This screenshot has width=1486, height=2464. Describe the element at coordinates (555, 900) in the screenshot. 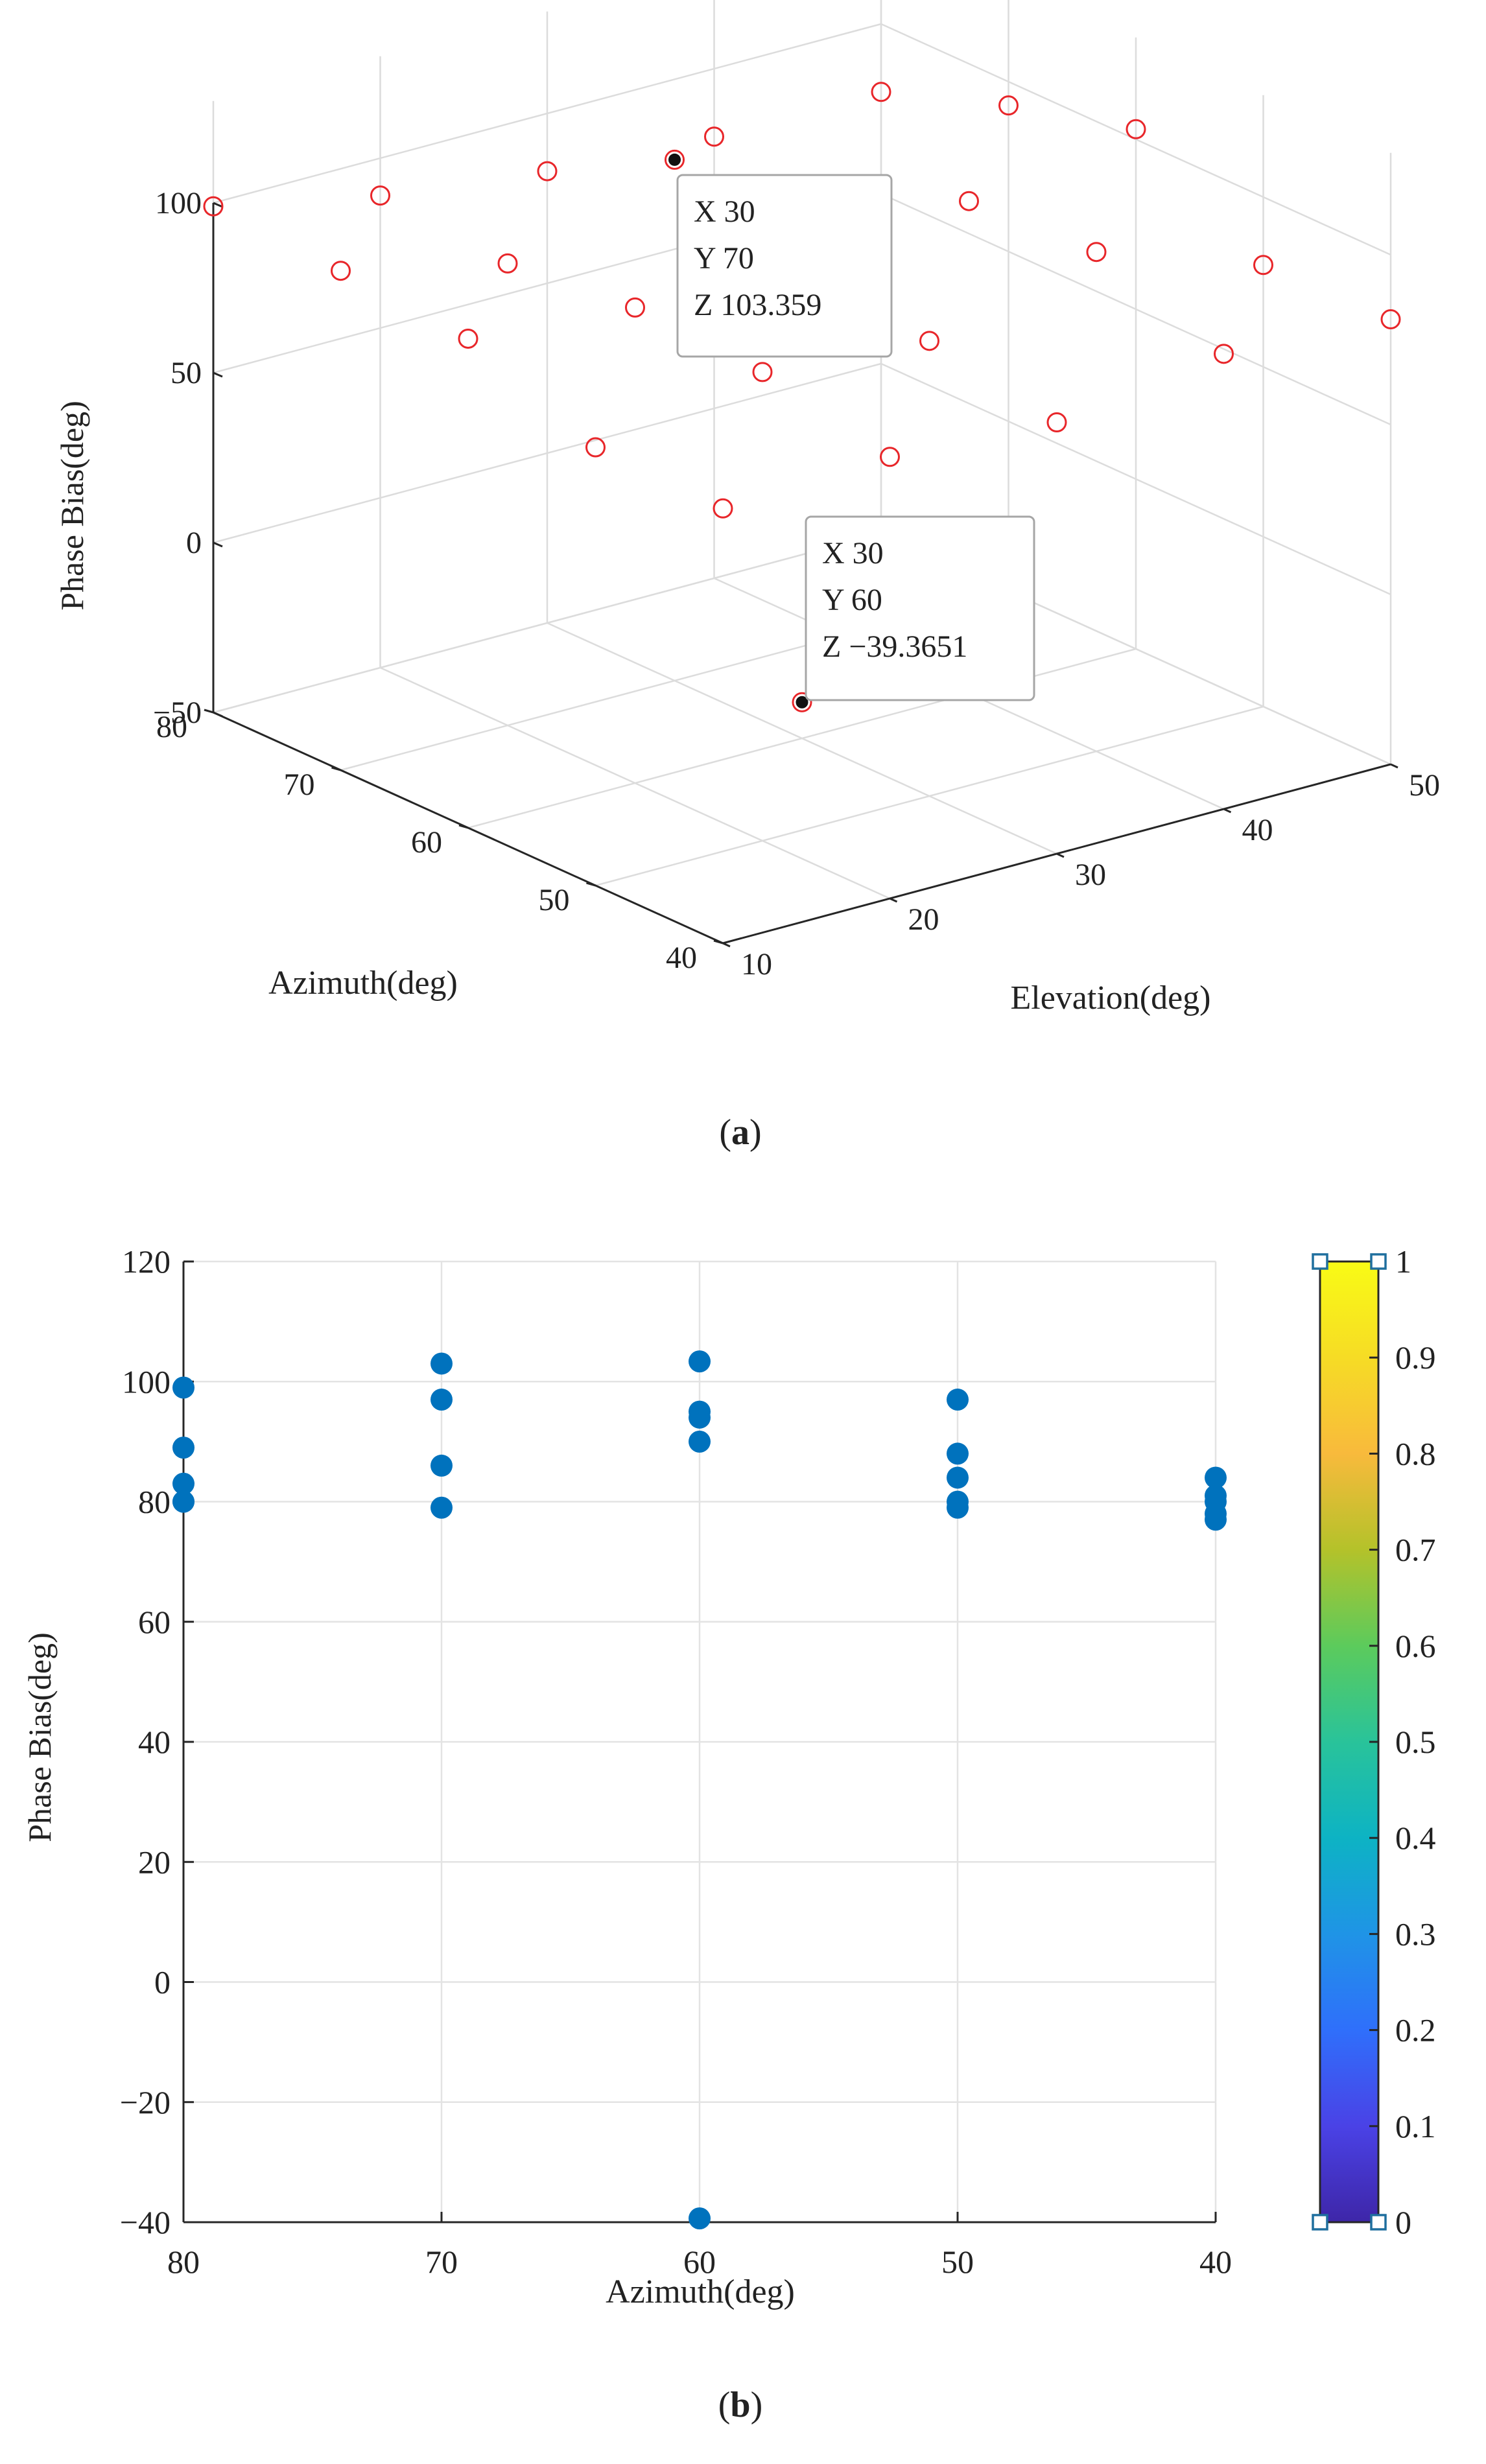

I see `y-tick-label: 50` at that location.